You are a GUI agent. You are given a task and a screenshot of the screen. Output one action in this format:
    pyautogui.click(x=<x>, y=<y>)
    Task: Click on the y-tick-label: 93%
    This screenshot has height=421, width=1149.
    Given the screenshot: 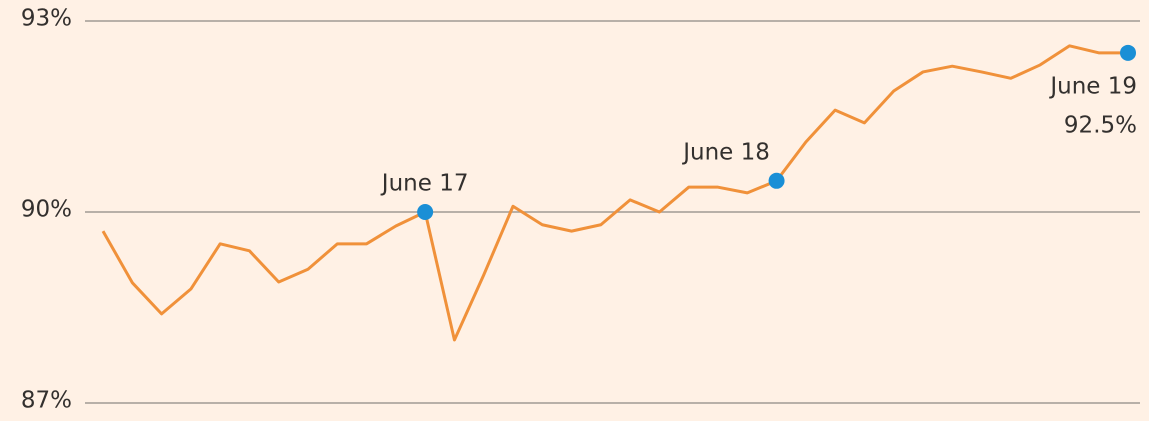 What is the action you would take?
    pyautogui.click(x=46, y=19)
    